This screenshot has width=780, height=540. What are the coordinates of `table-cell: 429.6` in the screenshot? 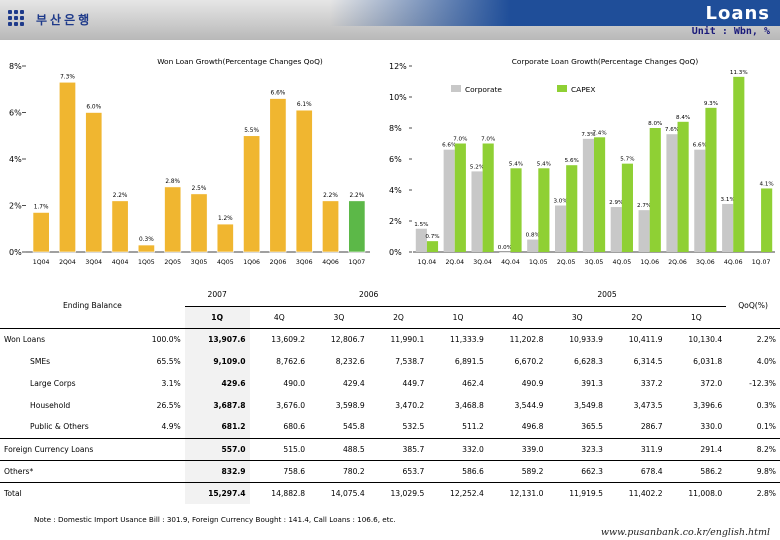 It's located at (217, 383).